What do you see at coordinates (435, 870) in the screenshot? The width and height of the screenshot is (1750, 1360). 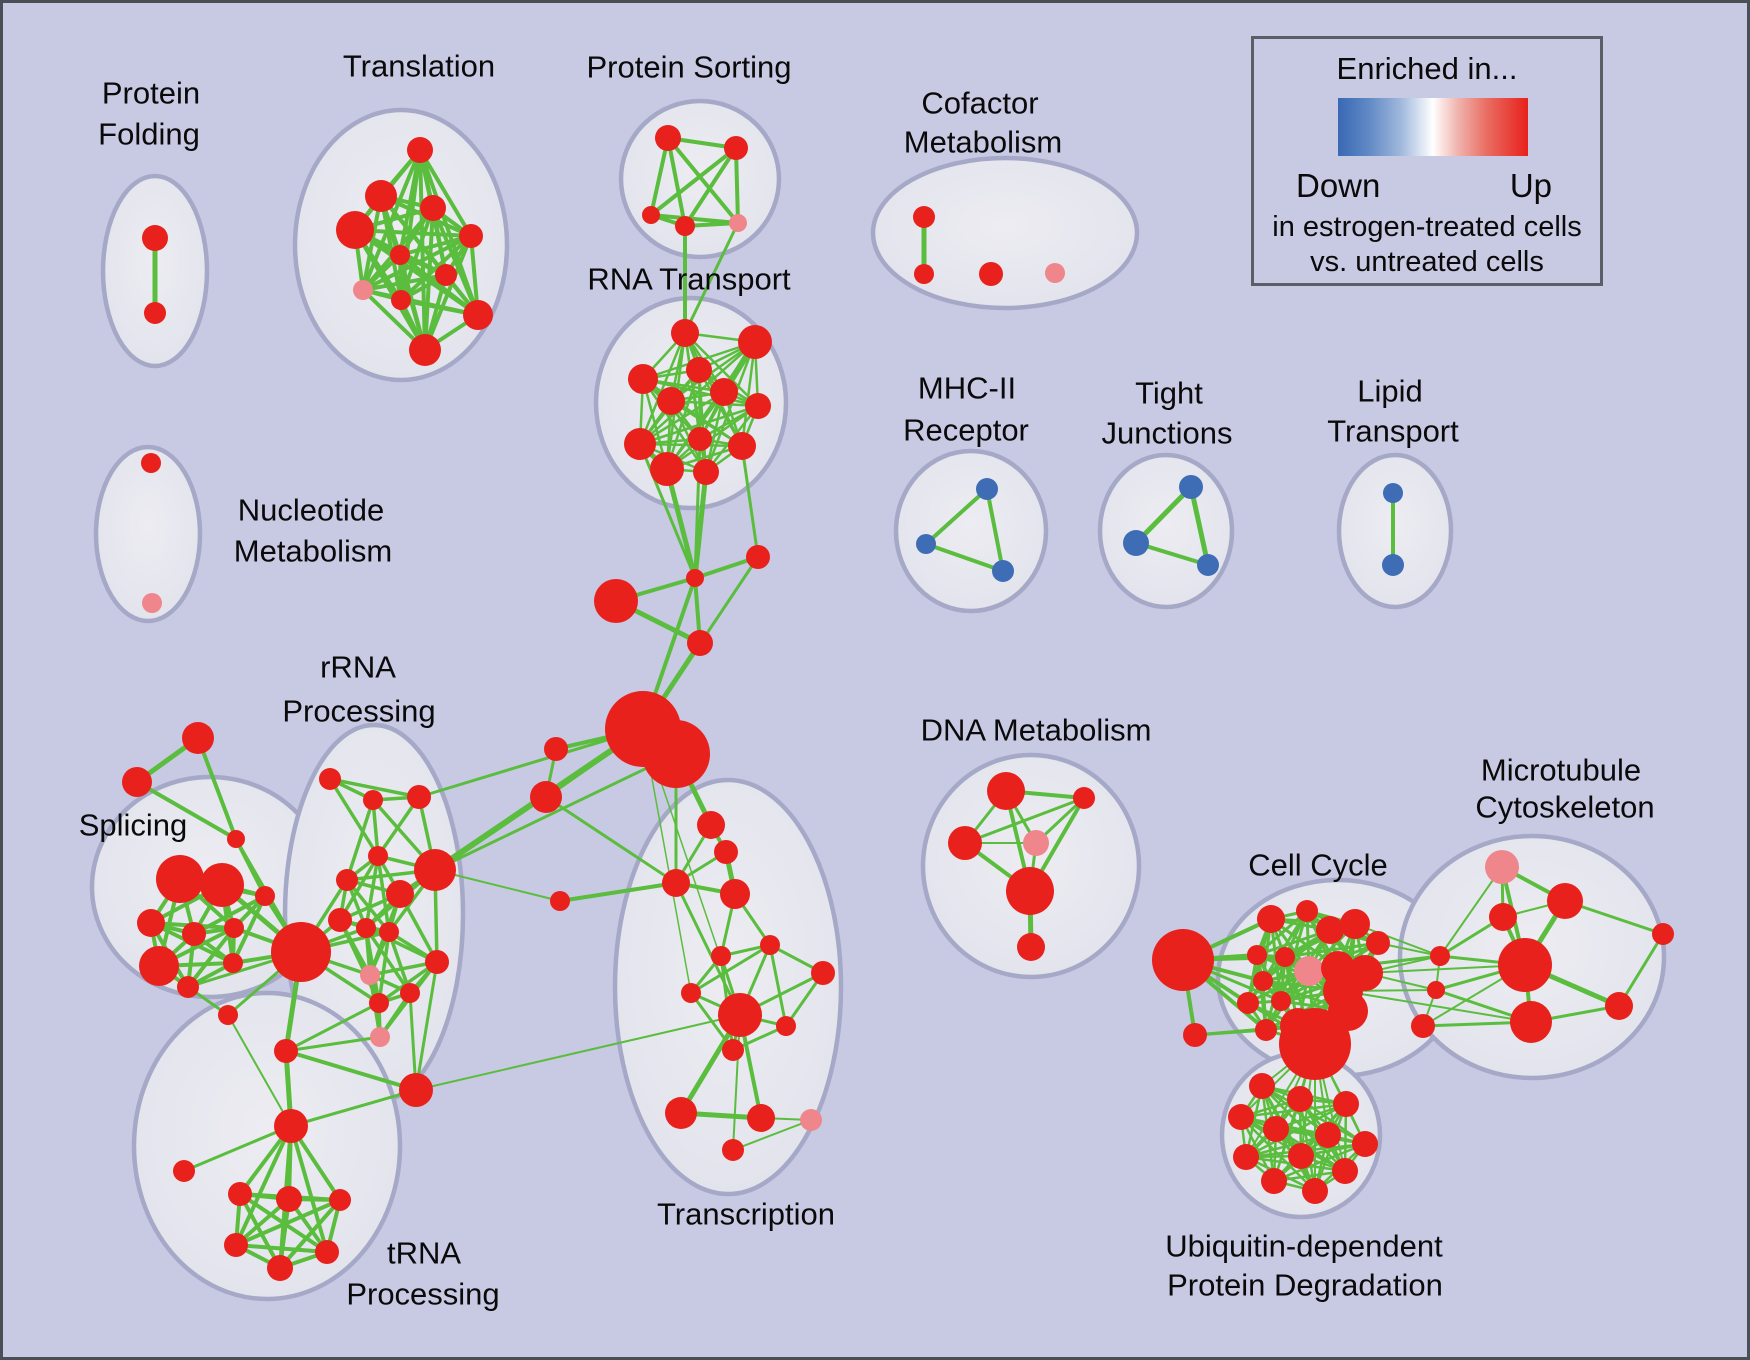 I see `gene-set-node-q5` at bounding box center [435, 870].